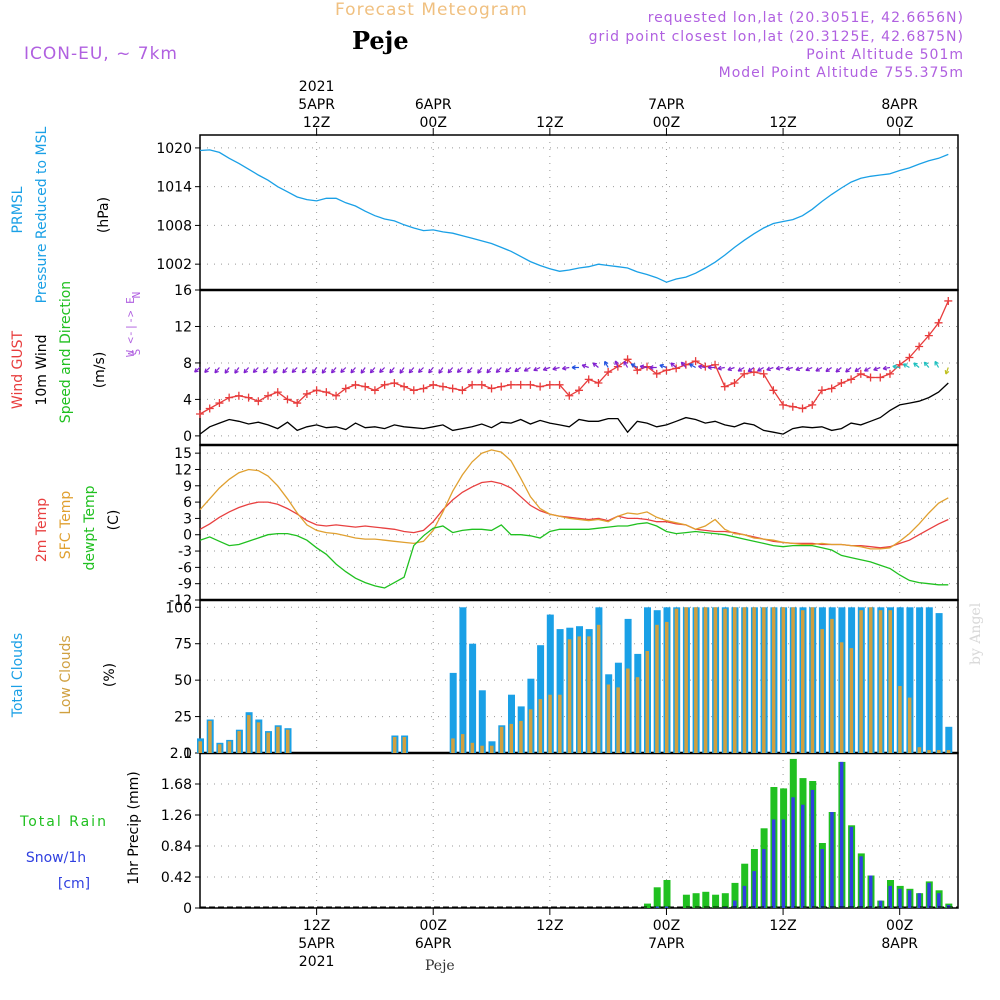 This screenshot has height=1000, width=1000. Describe the element at coordinates (885, 55) in the screenshot. I see `point-altitude: Point Altitude 501m` at that location.